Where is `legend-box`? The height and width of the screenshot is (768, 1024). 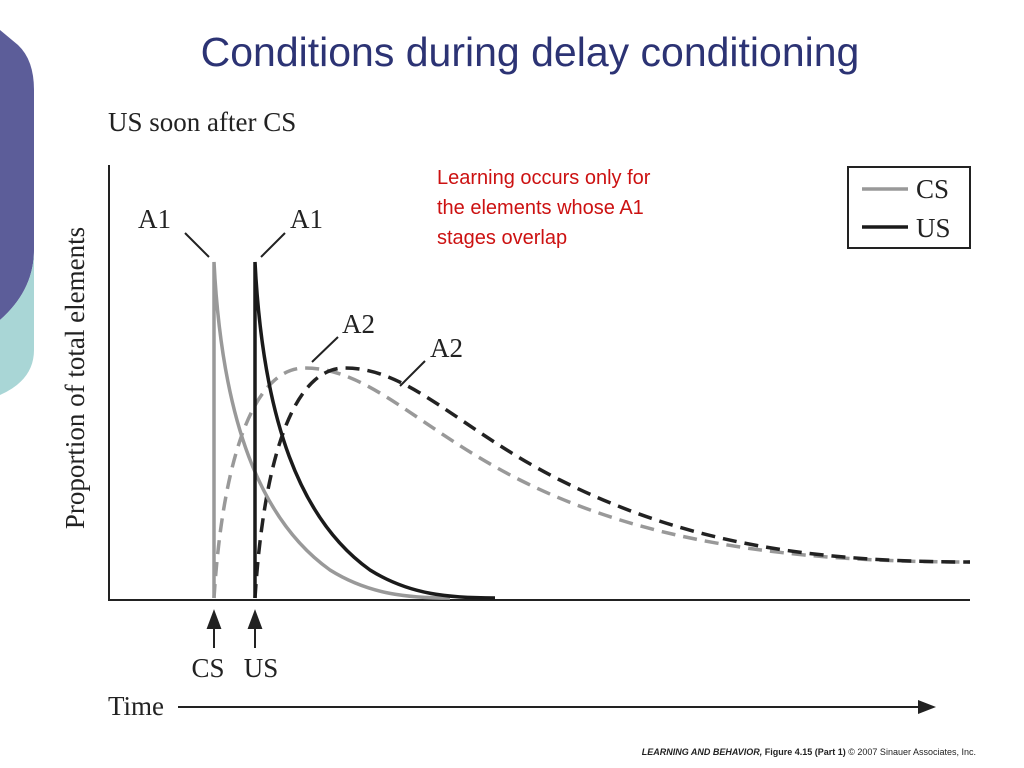
legend-box is located at coordinates (909, 207).